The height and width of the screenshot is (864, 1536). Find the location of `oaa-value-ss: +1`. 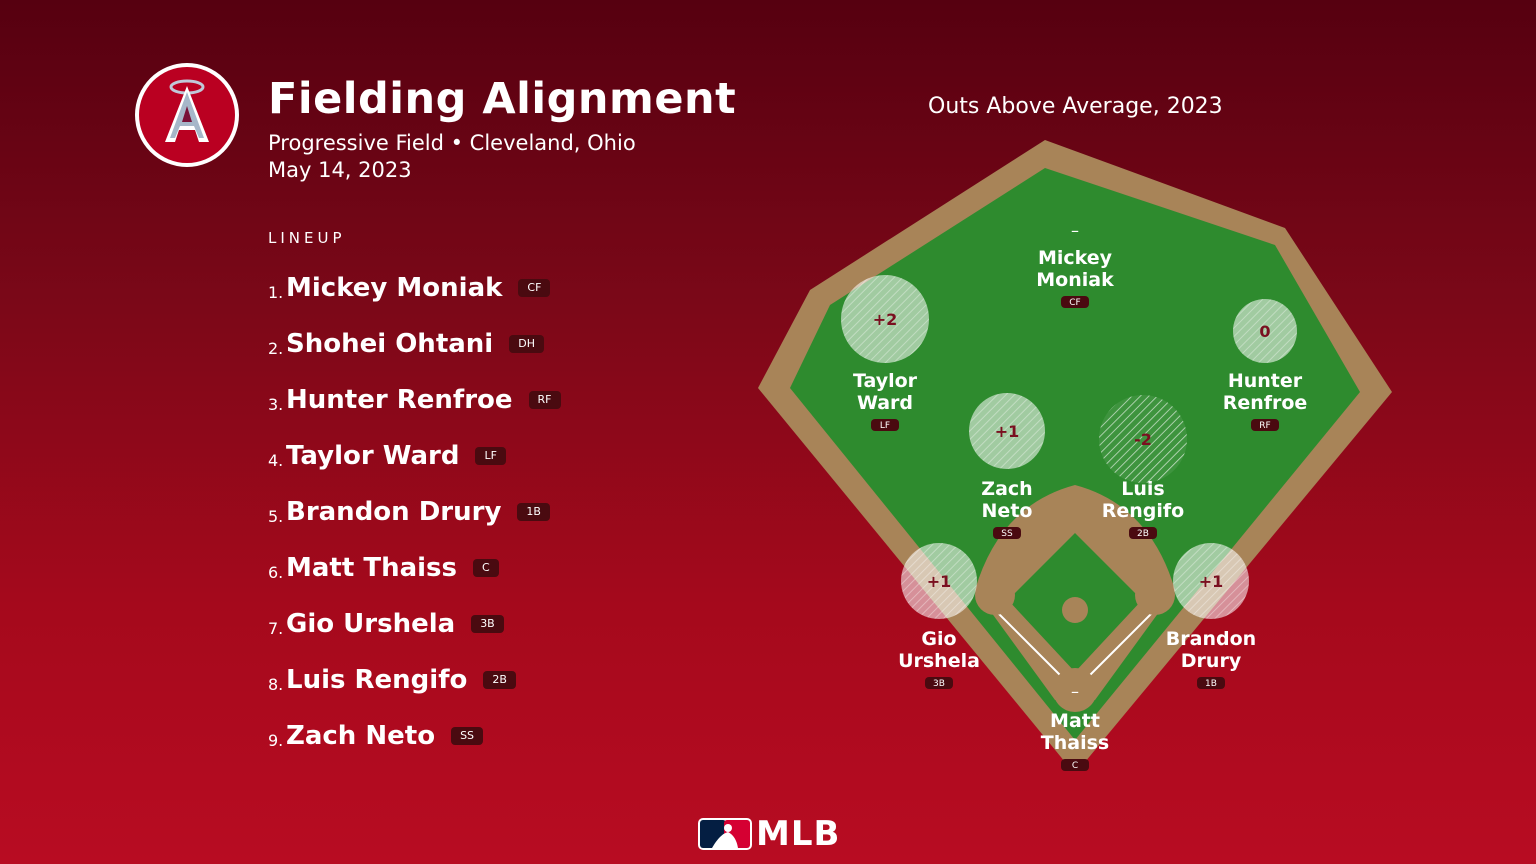

oaa-value-ss: +1 is located at coordinates (1007, 431).